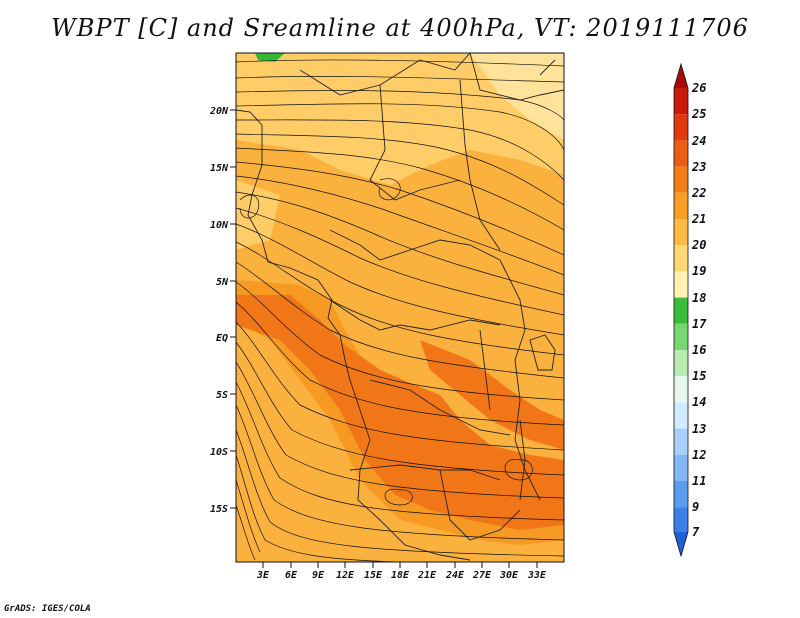 Image resolution: width=800 pixels, height=618 pixels. What do you see at coordinates (219, 111) in the screenshot?
I see `y-tick-label: 20N` at bounding box center [219, 111].